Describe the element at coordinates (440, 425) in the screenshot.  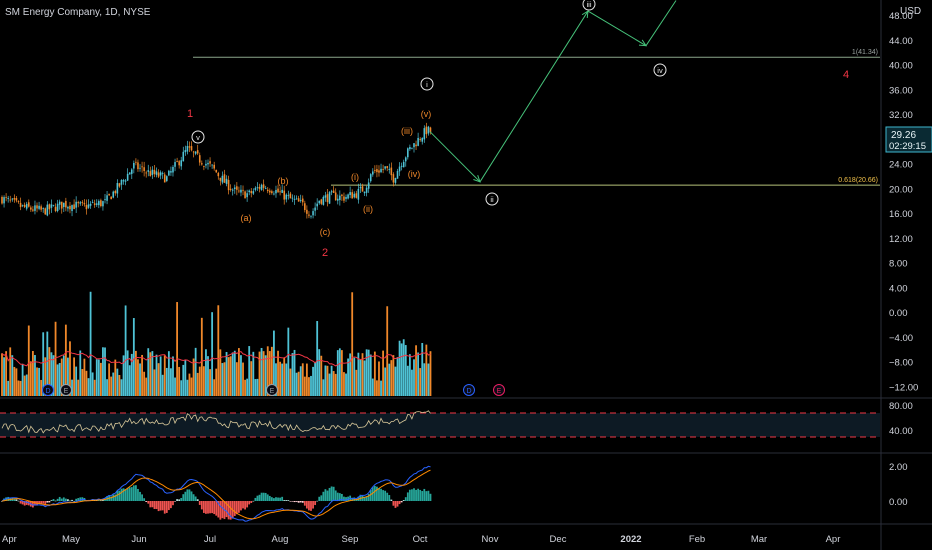
I see `rsi-band-fill` at that location.